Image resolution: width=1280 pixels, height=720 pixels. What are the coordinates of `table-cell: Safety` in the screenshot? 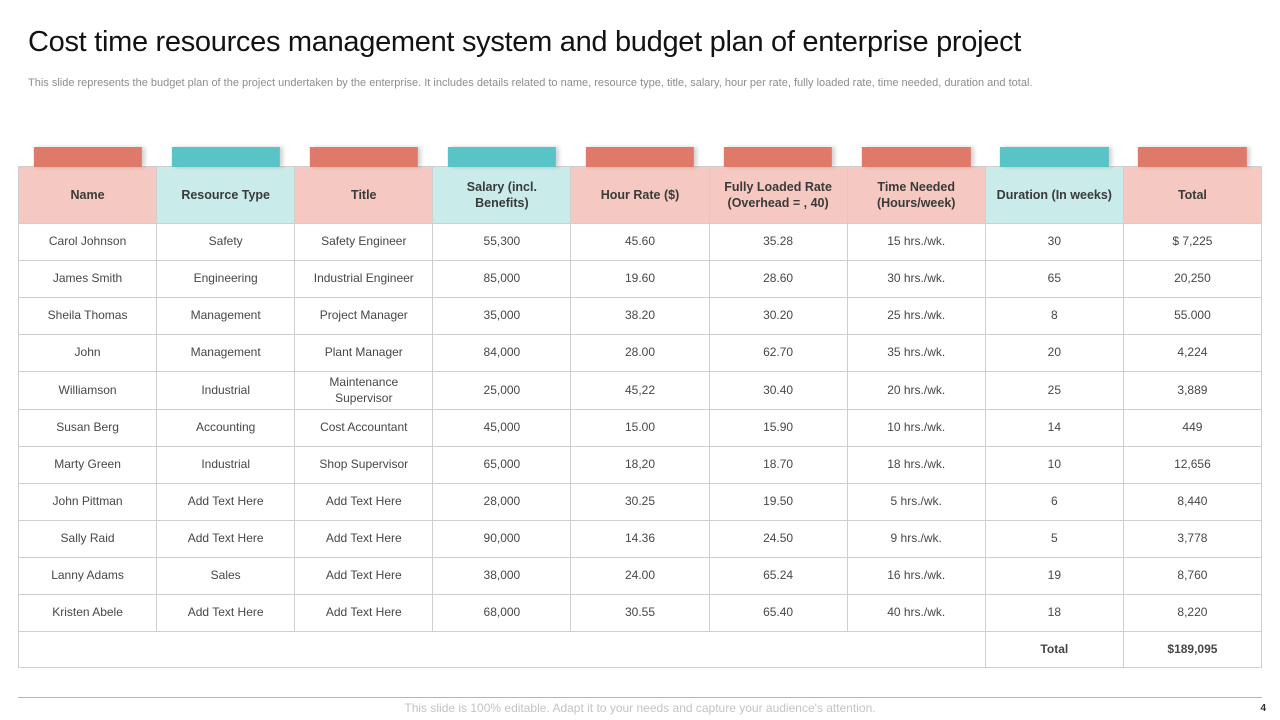 It's located at (226, 242).